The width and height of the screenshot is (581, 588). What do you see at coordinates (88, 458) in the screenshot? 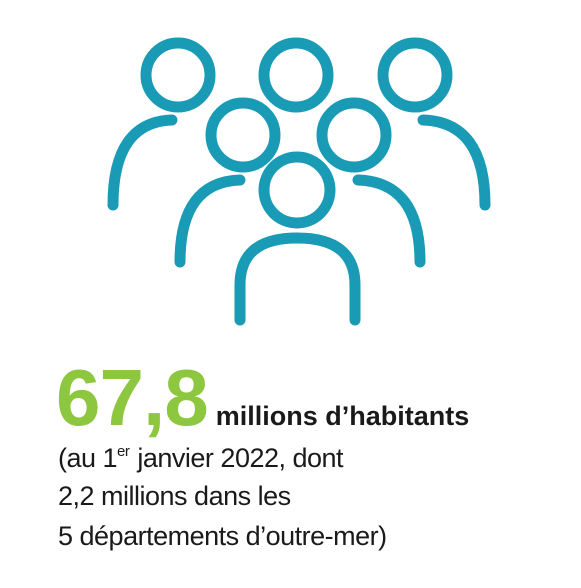
I see `note-text: (au 1` at bounding box center [88, 458].